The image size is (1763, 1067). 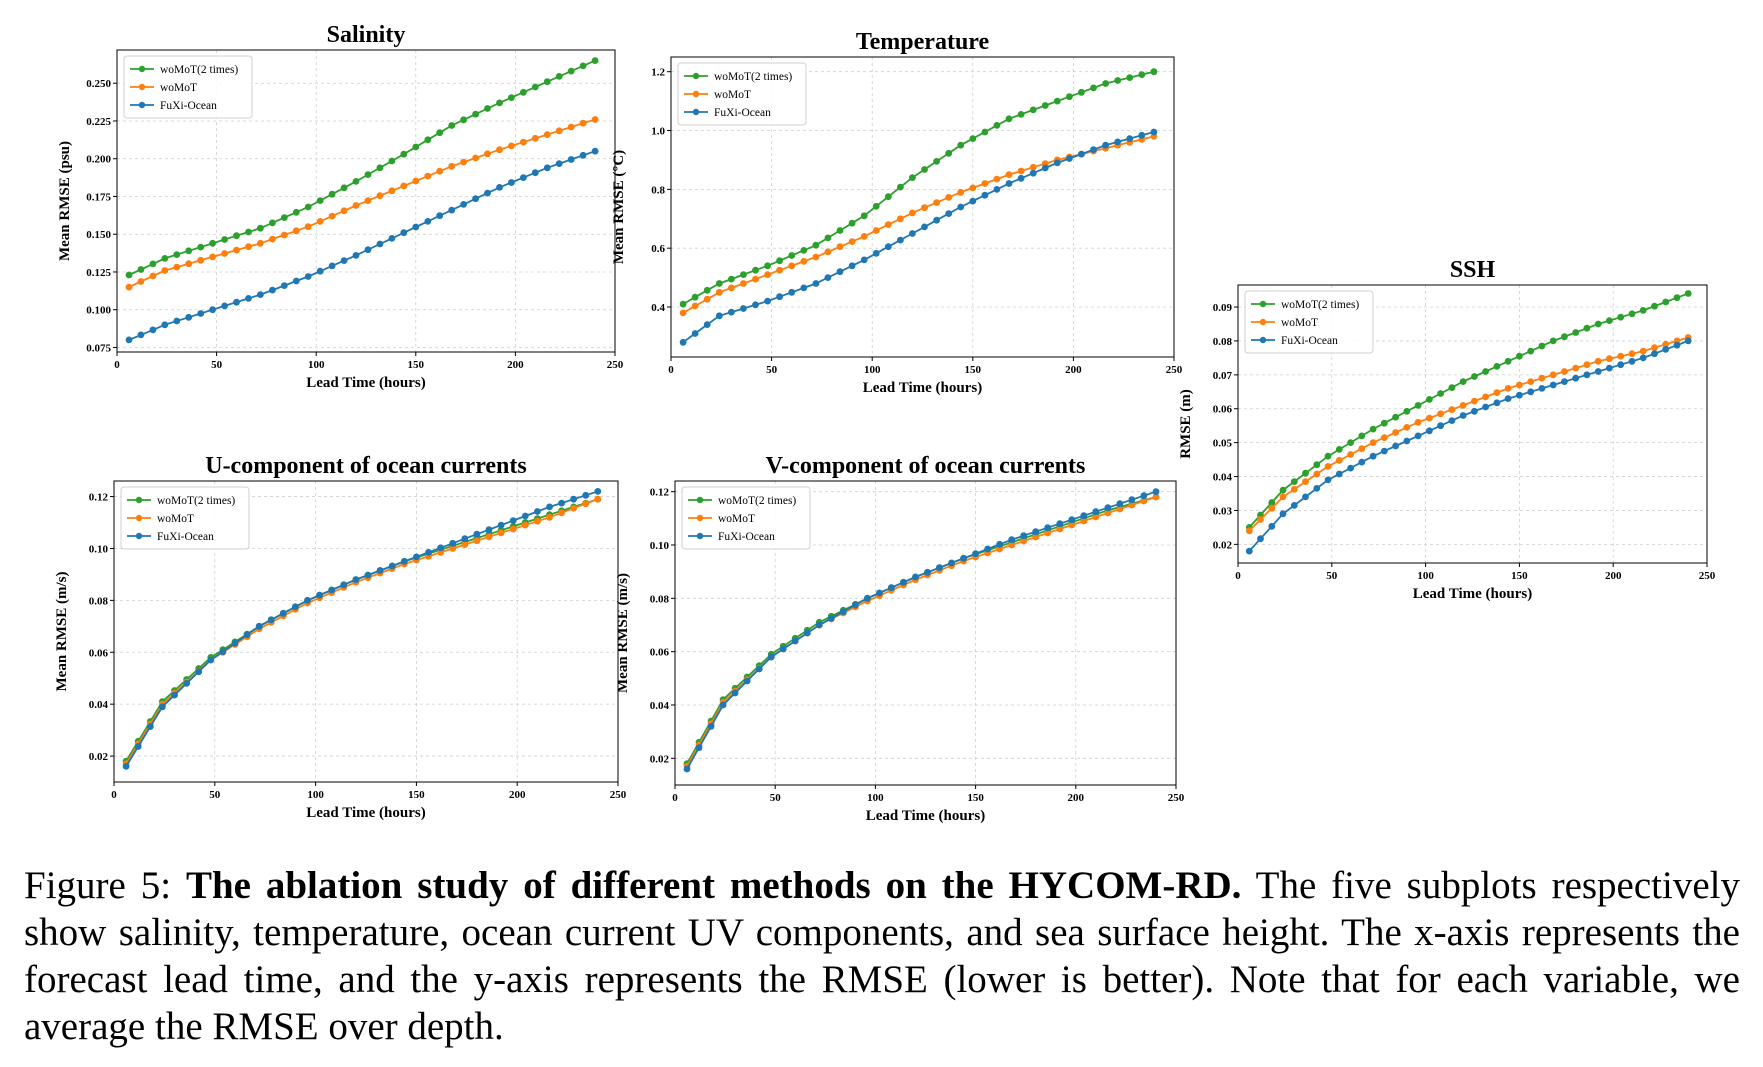 I want to click on y-tick-label: 0.04, so click(x=99, y=705).